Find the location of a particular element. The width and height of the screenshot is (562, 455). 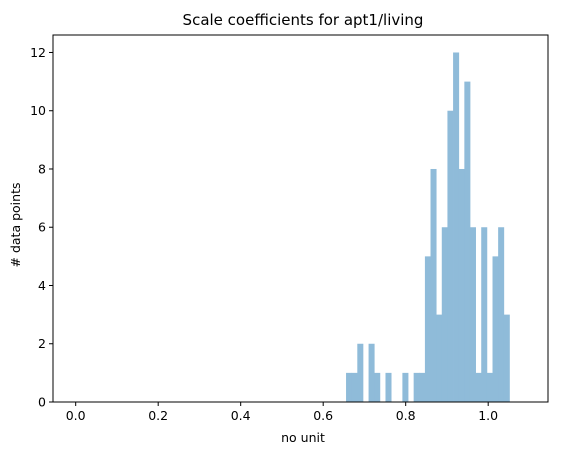

y-tick-label: 6 is located at coordinates (42, 227).